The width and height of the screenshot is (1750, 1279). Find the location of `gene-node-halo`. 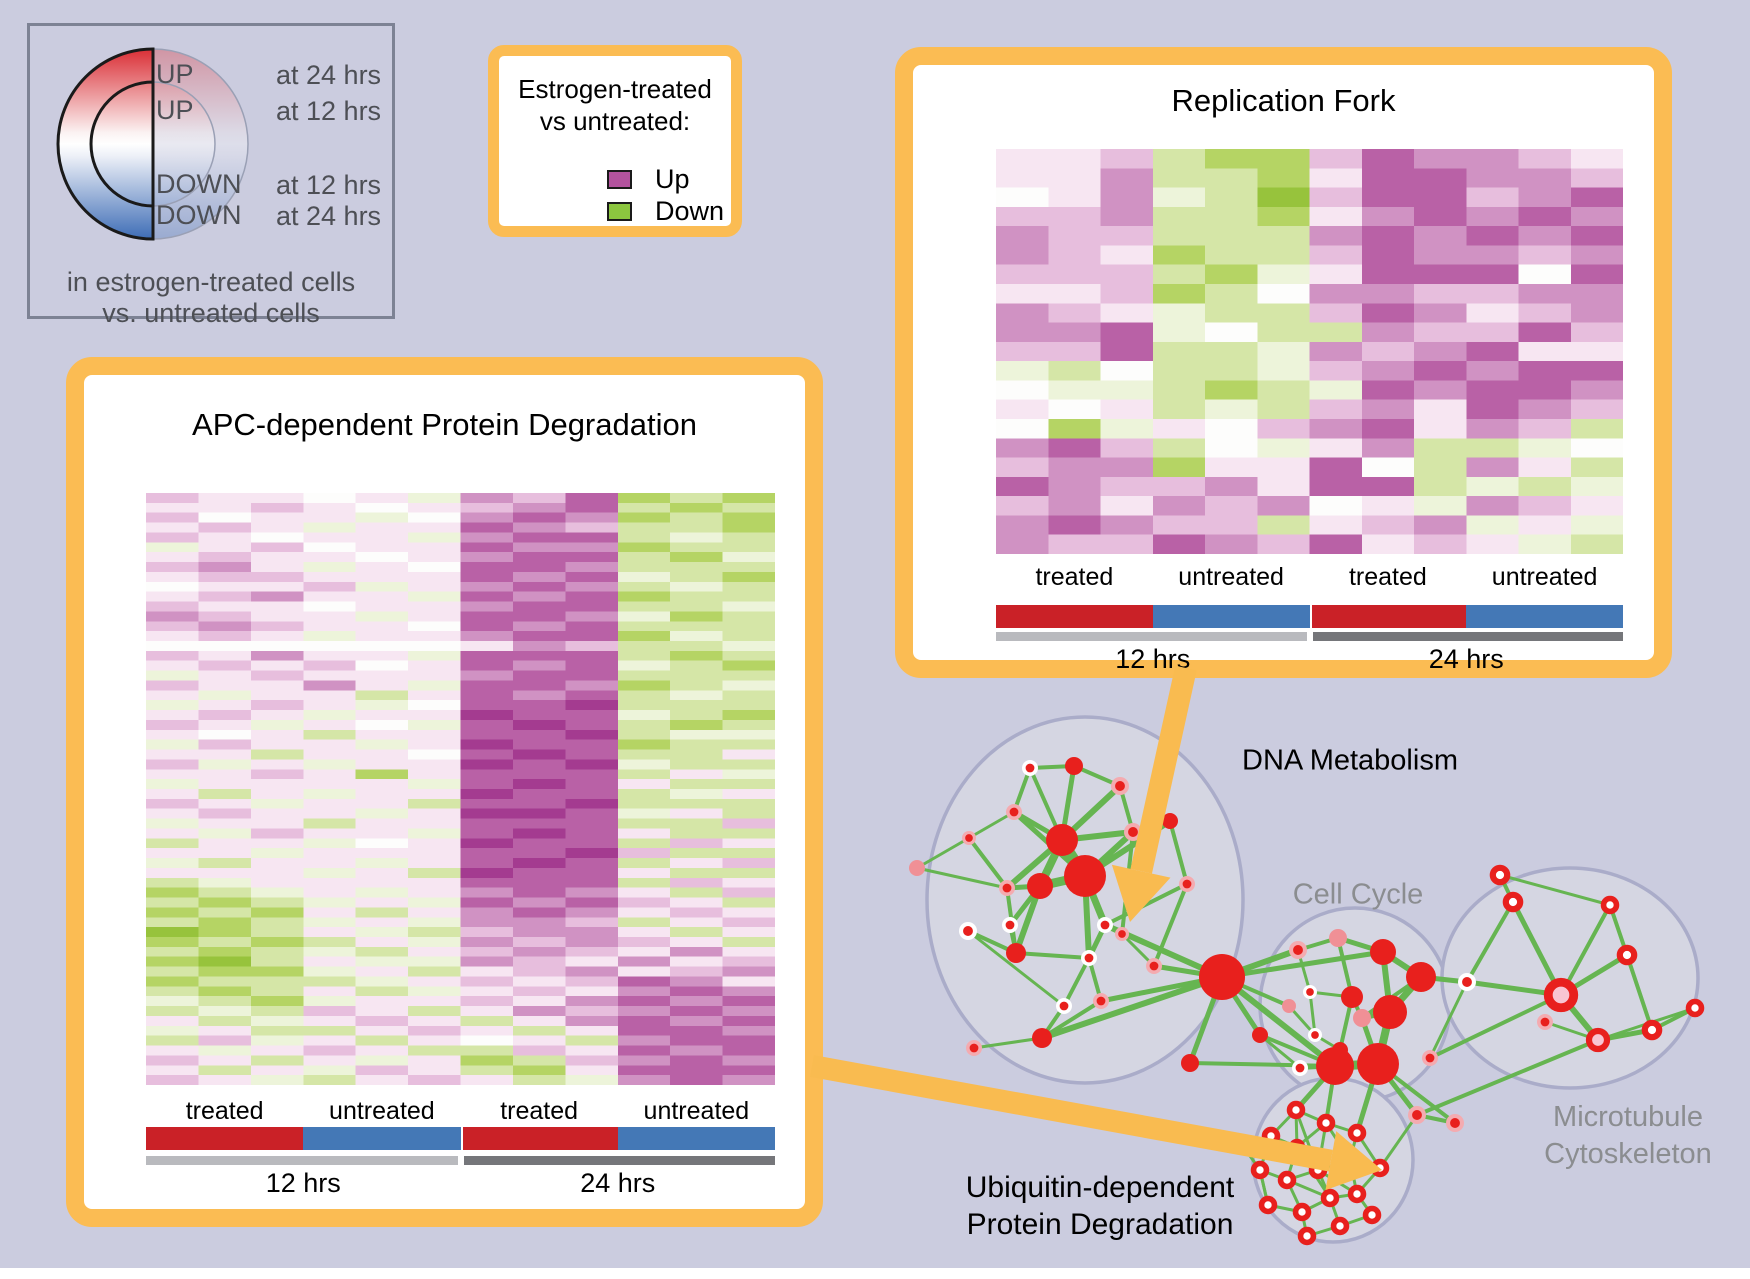

gene-node-halo is located at coordinates (1298, 950).